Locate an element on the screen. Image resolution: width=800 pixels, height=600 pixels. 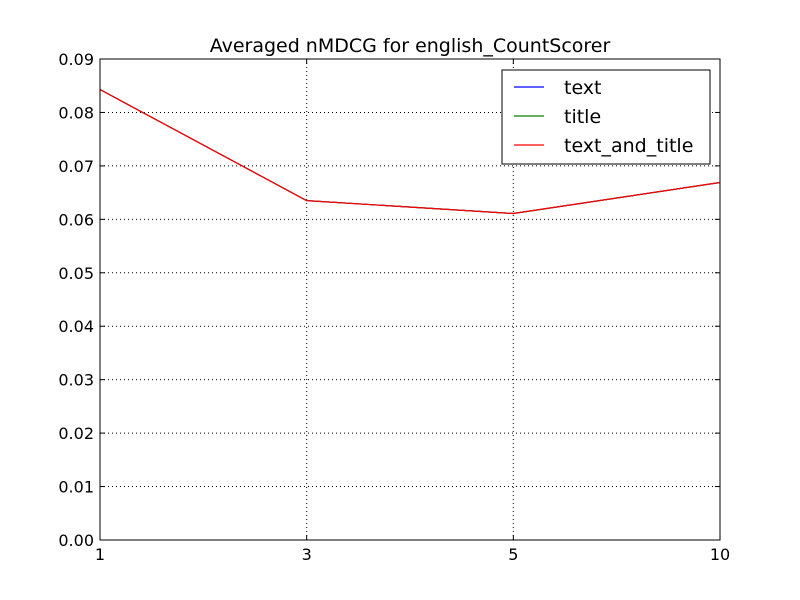
y-tick-label: 0.02 is located at coordinates (76, 433).